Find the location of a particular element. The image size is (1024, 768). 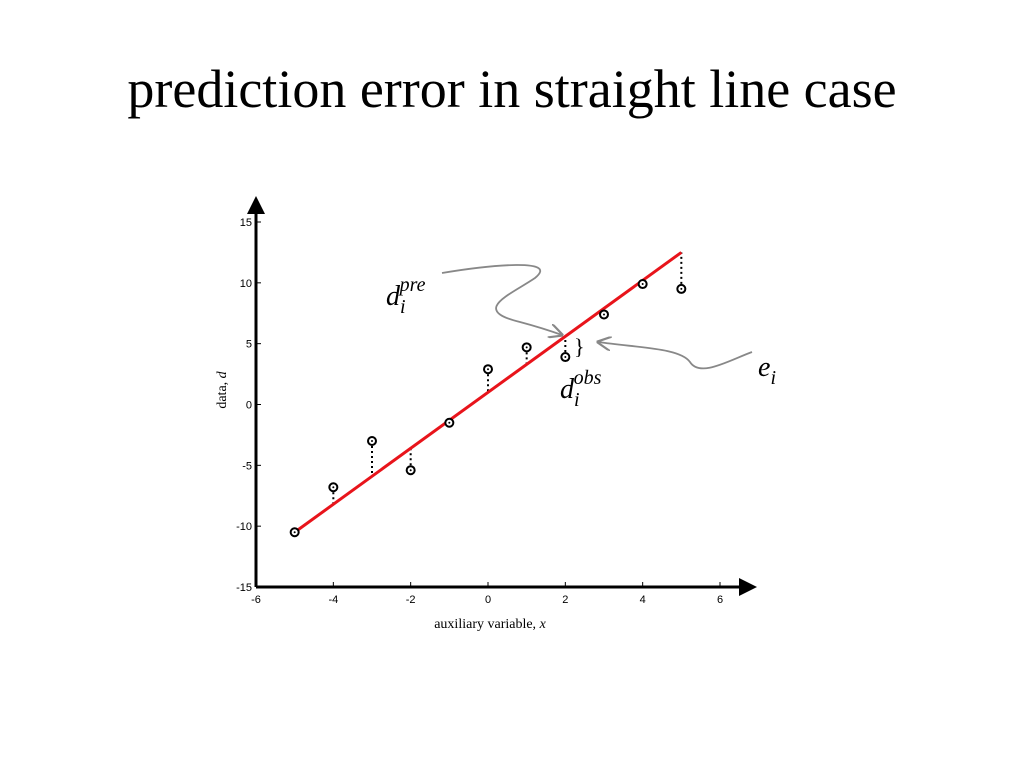

x-axis-label: auxiliary variable, x is located at coordinates (490, 624).